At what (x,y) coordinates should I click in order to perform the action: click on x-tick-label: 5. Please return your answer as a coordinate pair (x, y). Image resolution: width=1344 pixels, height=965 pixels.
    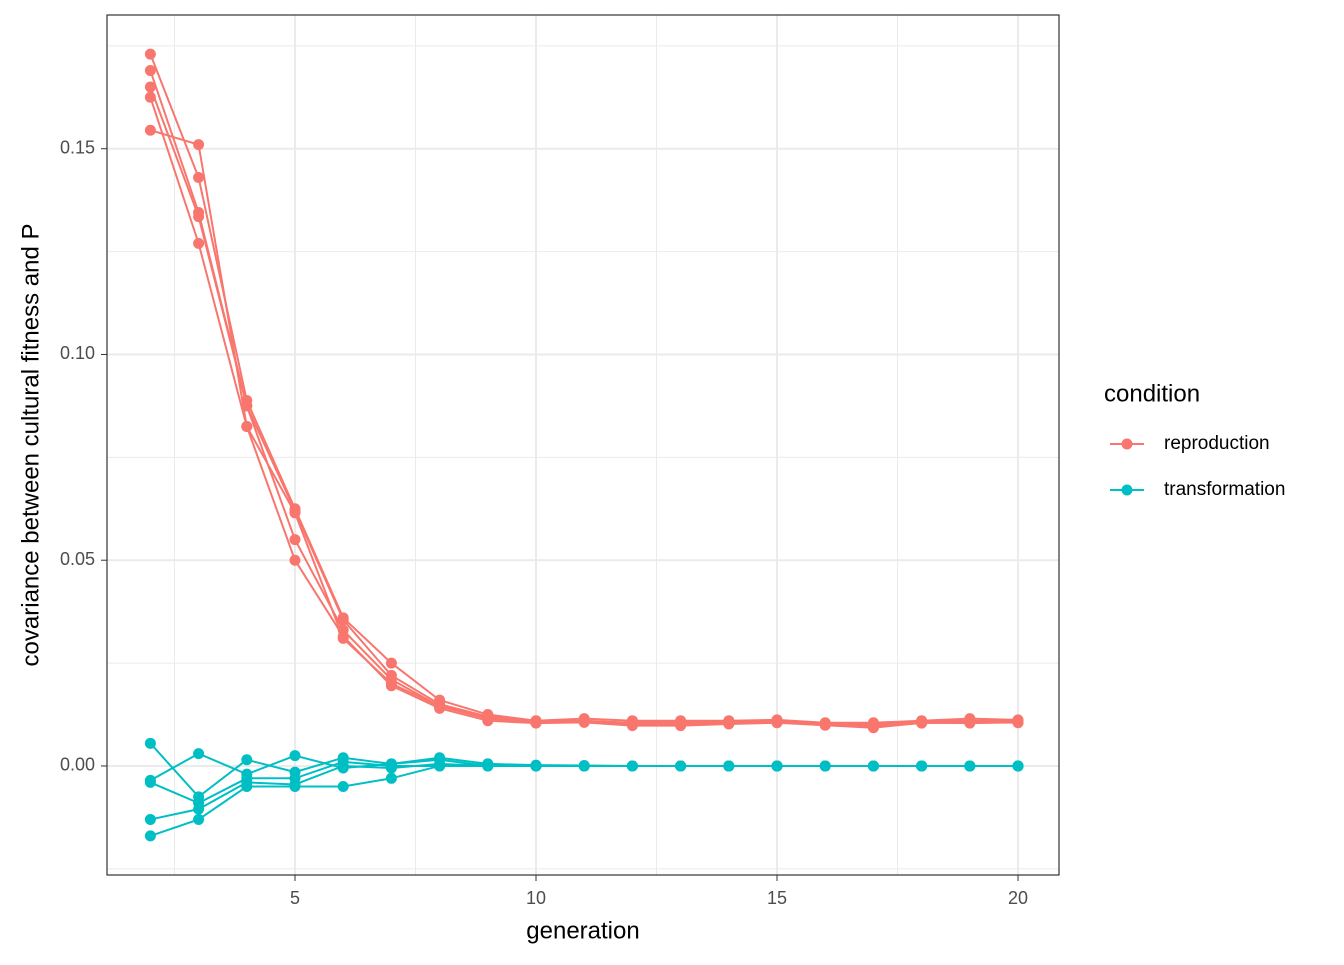
    Looking at the image, I should click on (295, 898).